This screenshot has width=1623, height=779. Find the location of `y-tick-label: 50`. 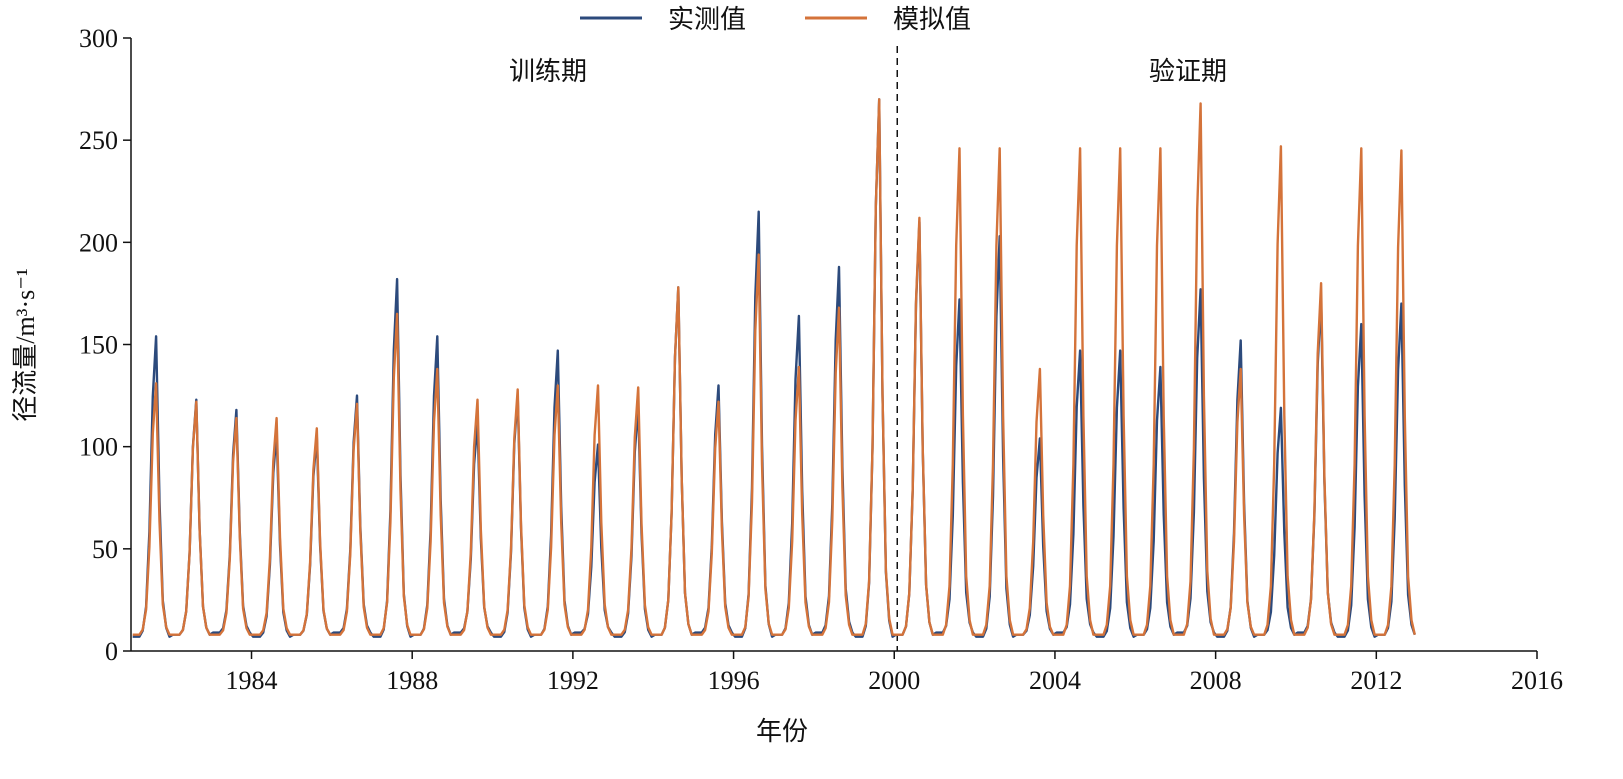

y-tick-label: 50 is located at coordinates (105, 549).